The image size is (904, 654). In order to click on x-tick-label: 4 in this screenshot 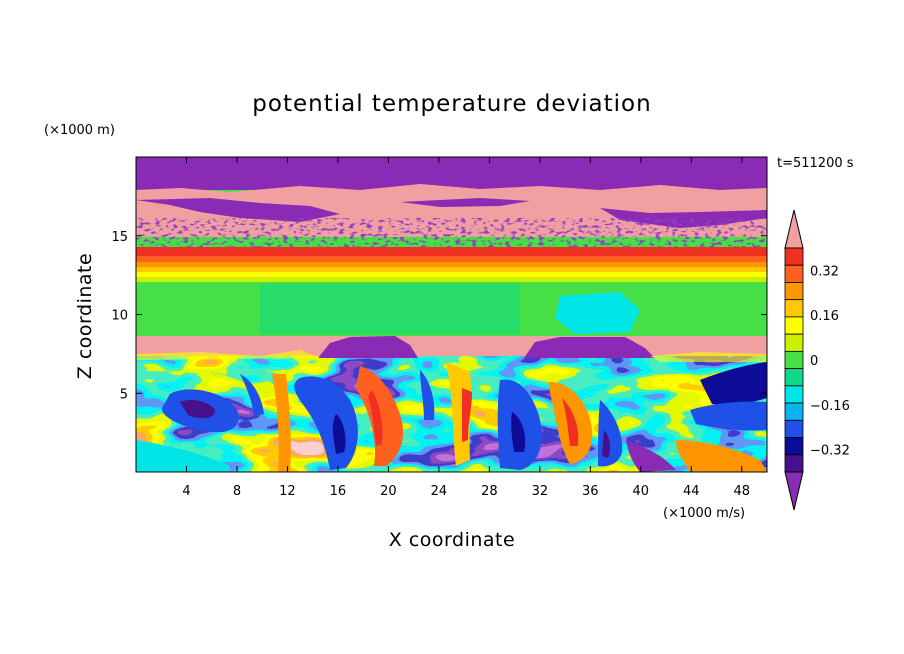, I will do `click(186, 491)`.